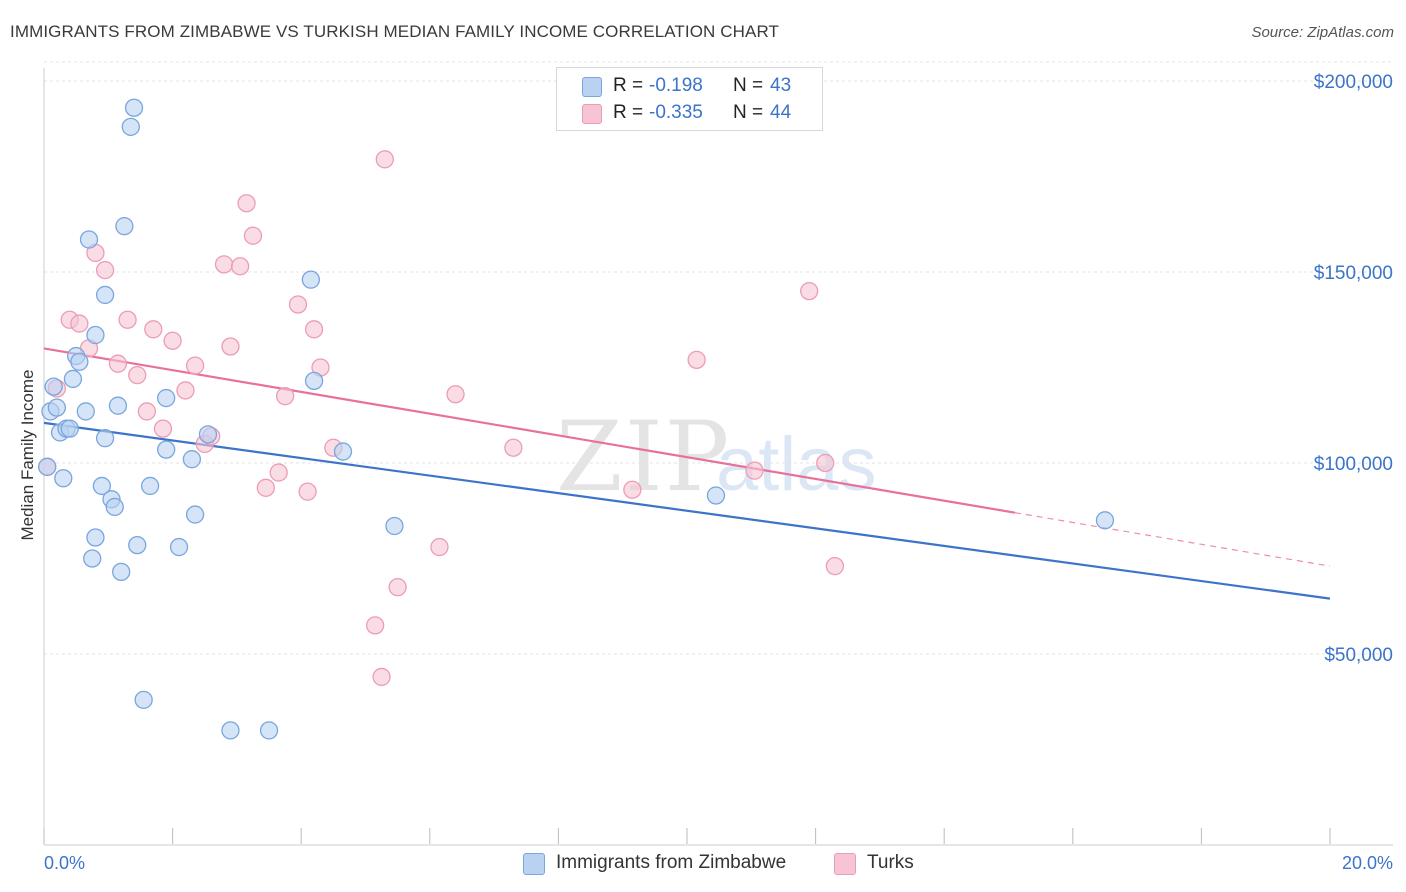 This screenshot has width=1406, height=892. I want to click on y-tick-label: $50,000, so click(1358, 655).